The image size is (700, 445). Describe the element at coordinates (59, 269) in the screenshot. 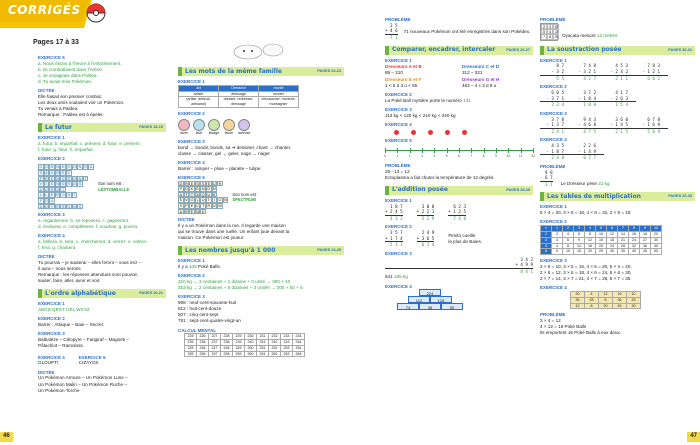

I see `text-line: il aura – nous serons` at that location.